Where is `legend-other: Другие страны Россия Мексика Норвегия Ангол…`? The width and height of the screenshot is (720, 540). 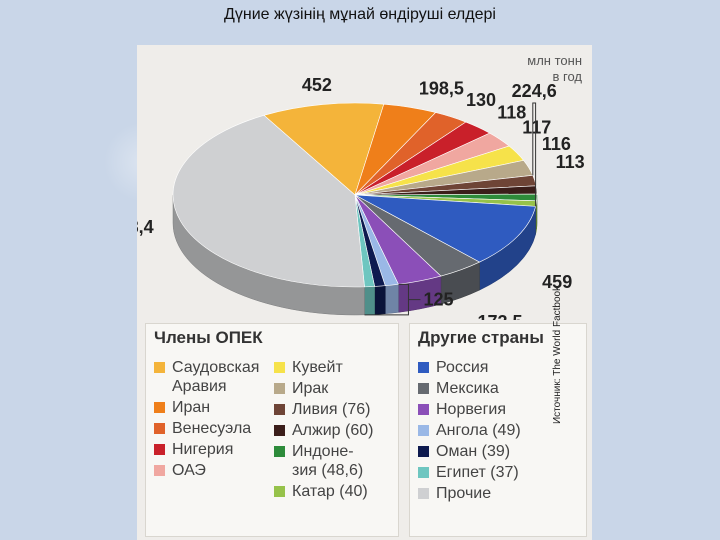
legend-other: Другие страны Россия Мексика Норвегия Ангол… is located at coordinates (498, 411).